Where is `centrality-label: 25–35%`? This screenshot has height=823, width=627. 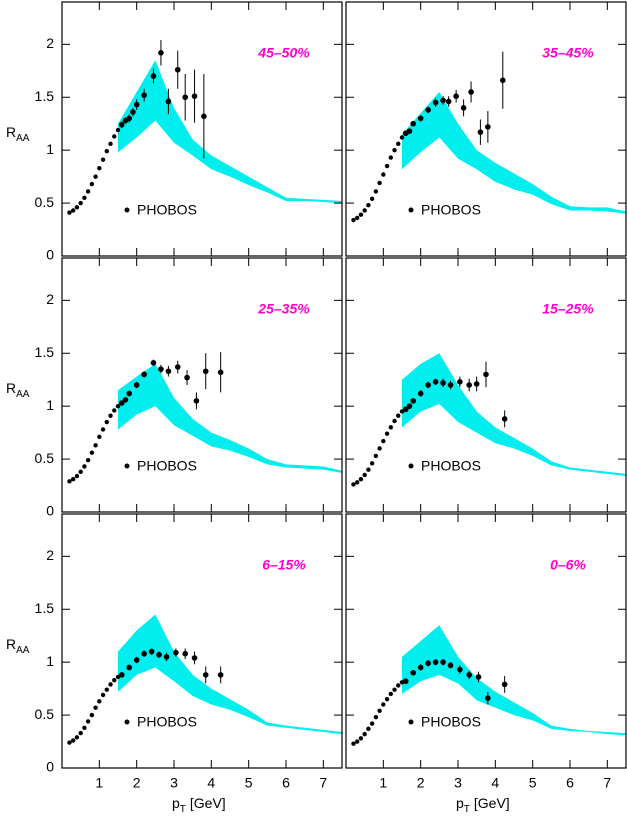
centrality-label: 25–35% is located at coordinates (283, 309).